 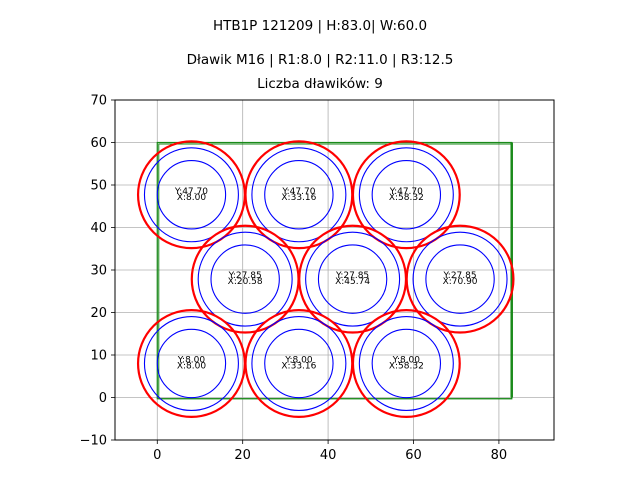 What do you see at coordinates (98, 271) in the screenshot?
I see `y-tick-label: 30` at bounding box center [98, 271].